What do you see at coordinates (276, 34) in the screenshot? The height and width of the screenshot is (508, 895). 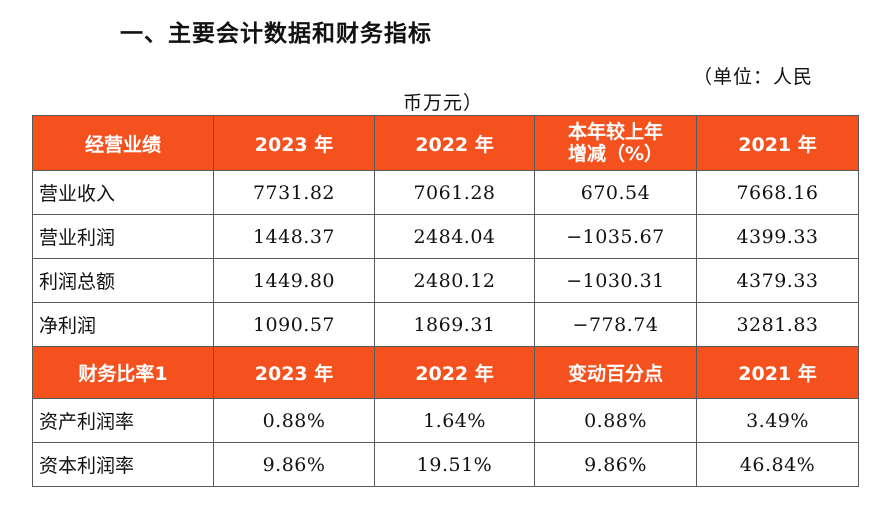 I see `section-title: 一、主要会计数据和财务指标` at bounding box center [276, 34].